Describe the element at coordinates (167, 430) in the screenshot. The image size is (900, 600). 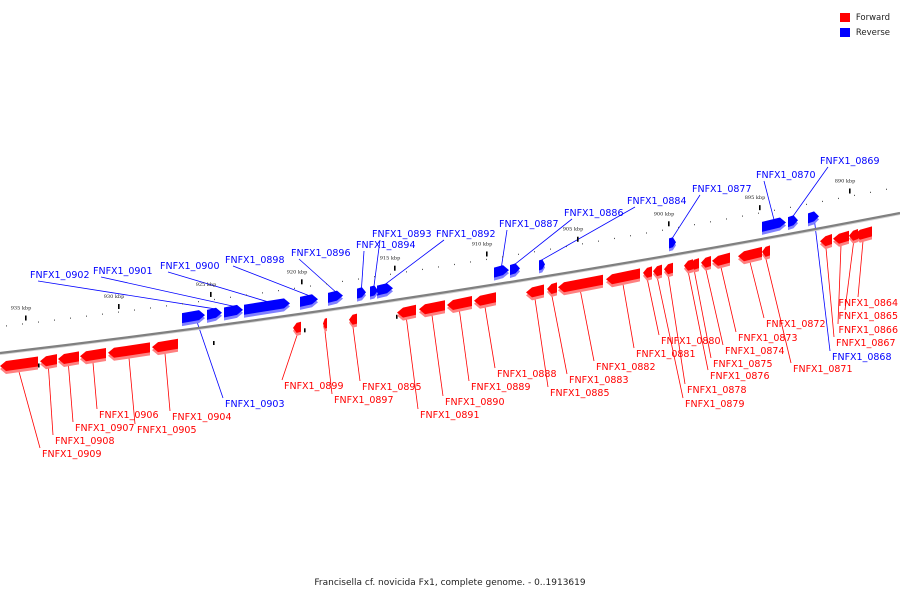
I see `gene-label: FNFX1_0905` at that location.